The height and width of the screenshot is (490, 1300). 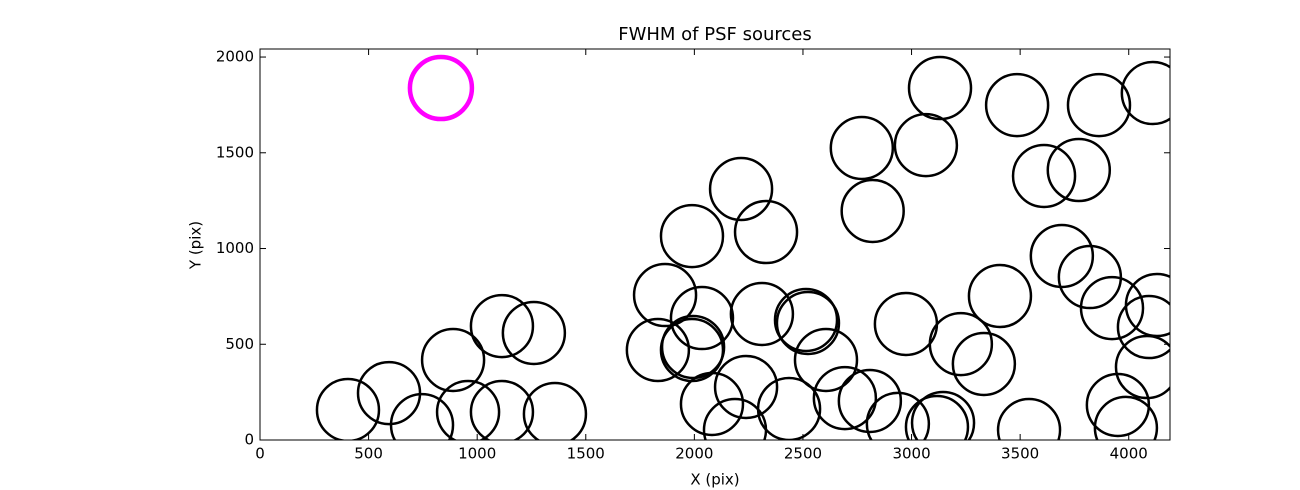 I want to click on x-tick-label: 1000, so click(x=477, y=454).